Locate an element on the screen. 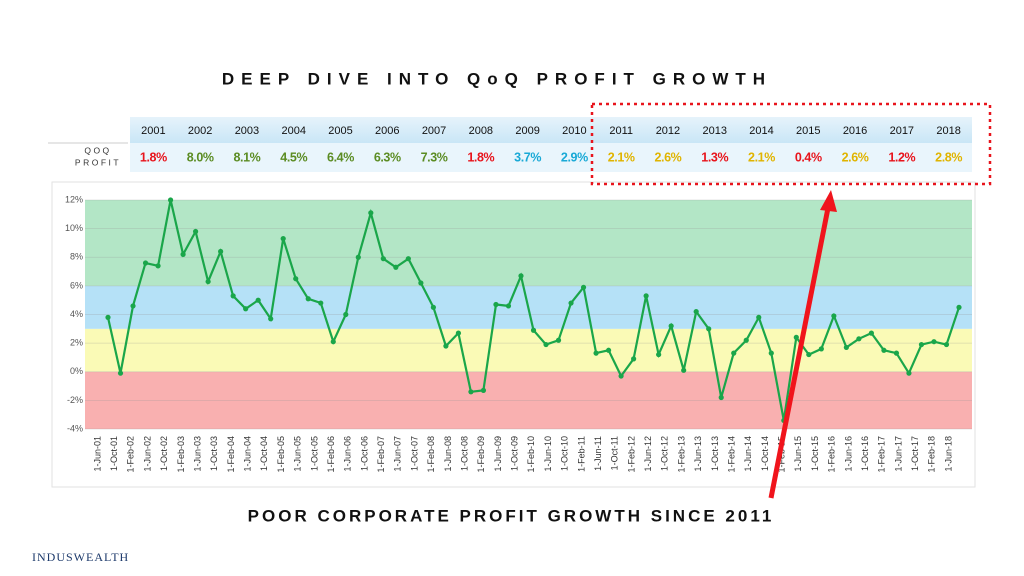  x-tick-label: 1-Oct-14 is located at coordinates (765, 453).